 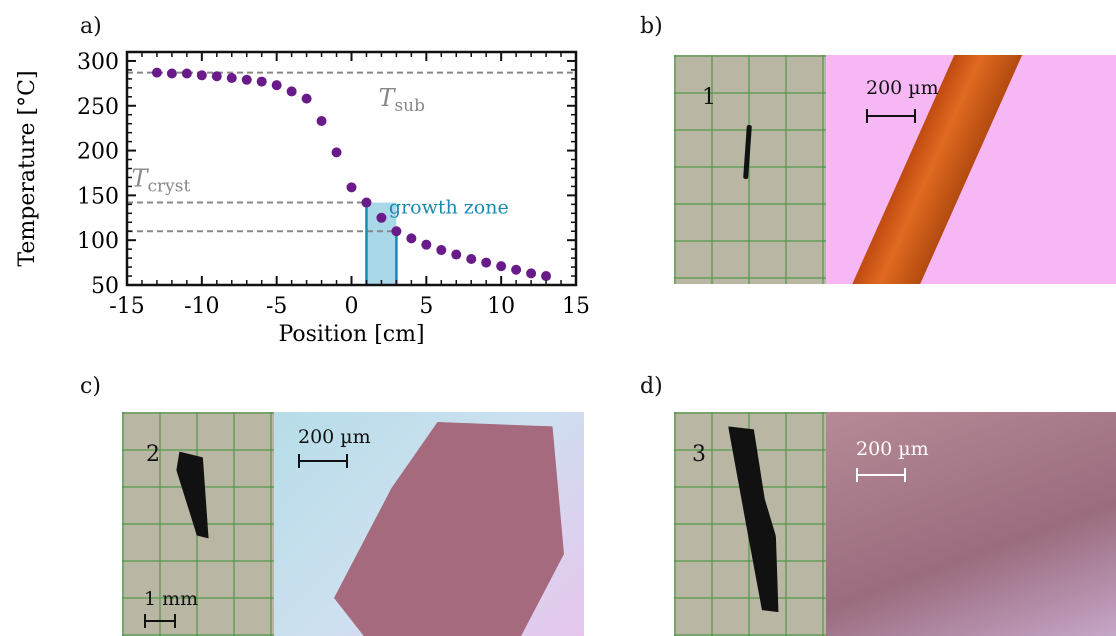 I want to click on crystal-3-grid-photo: 3, so click(x=750, y=524).